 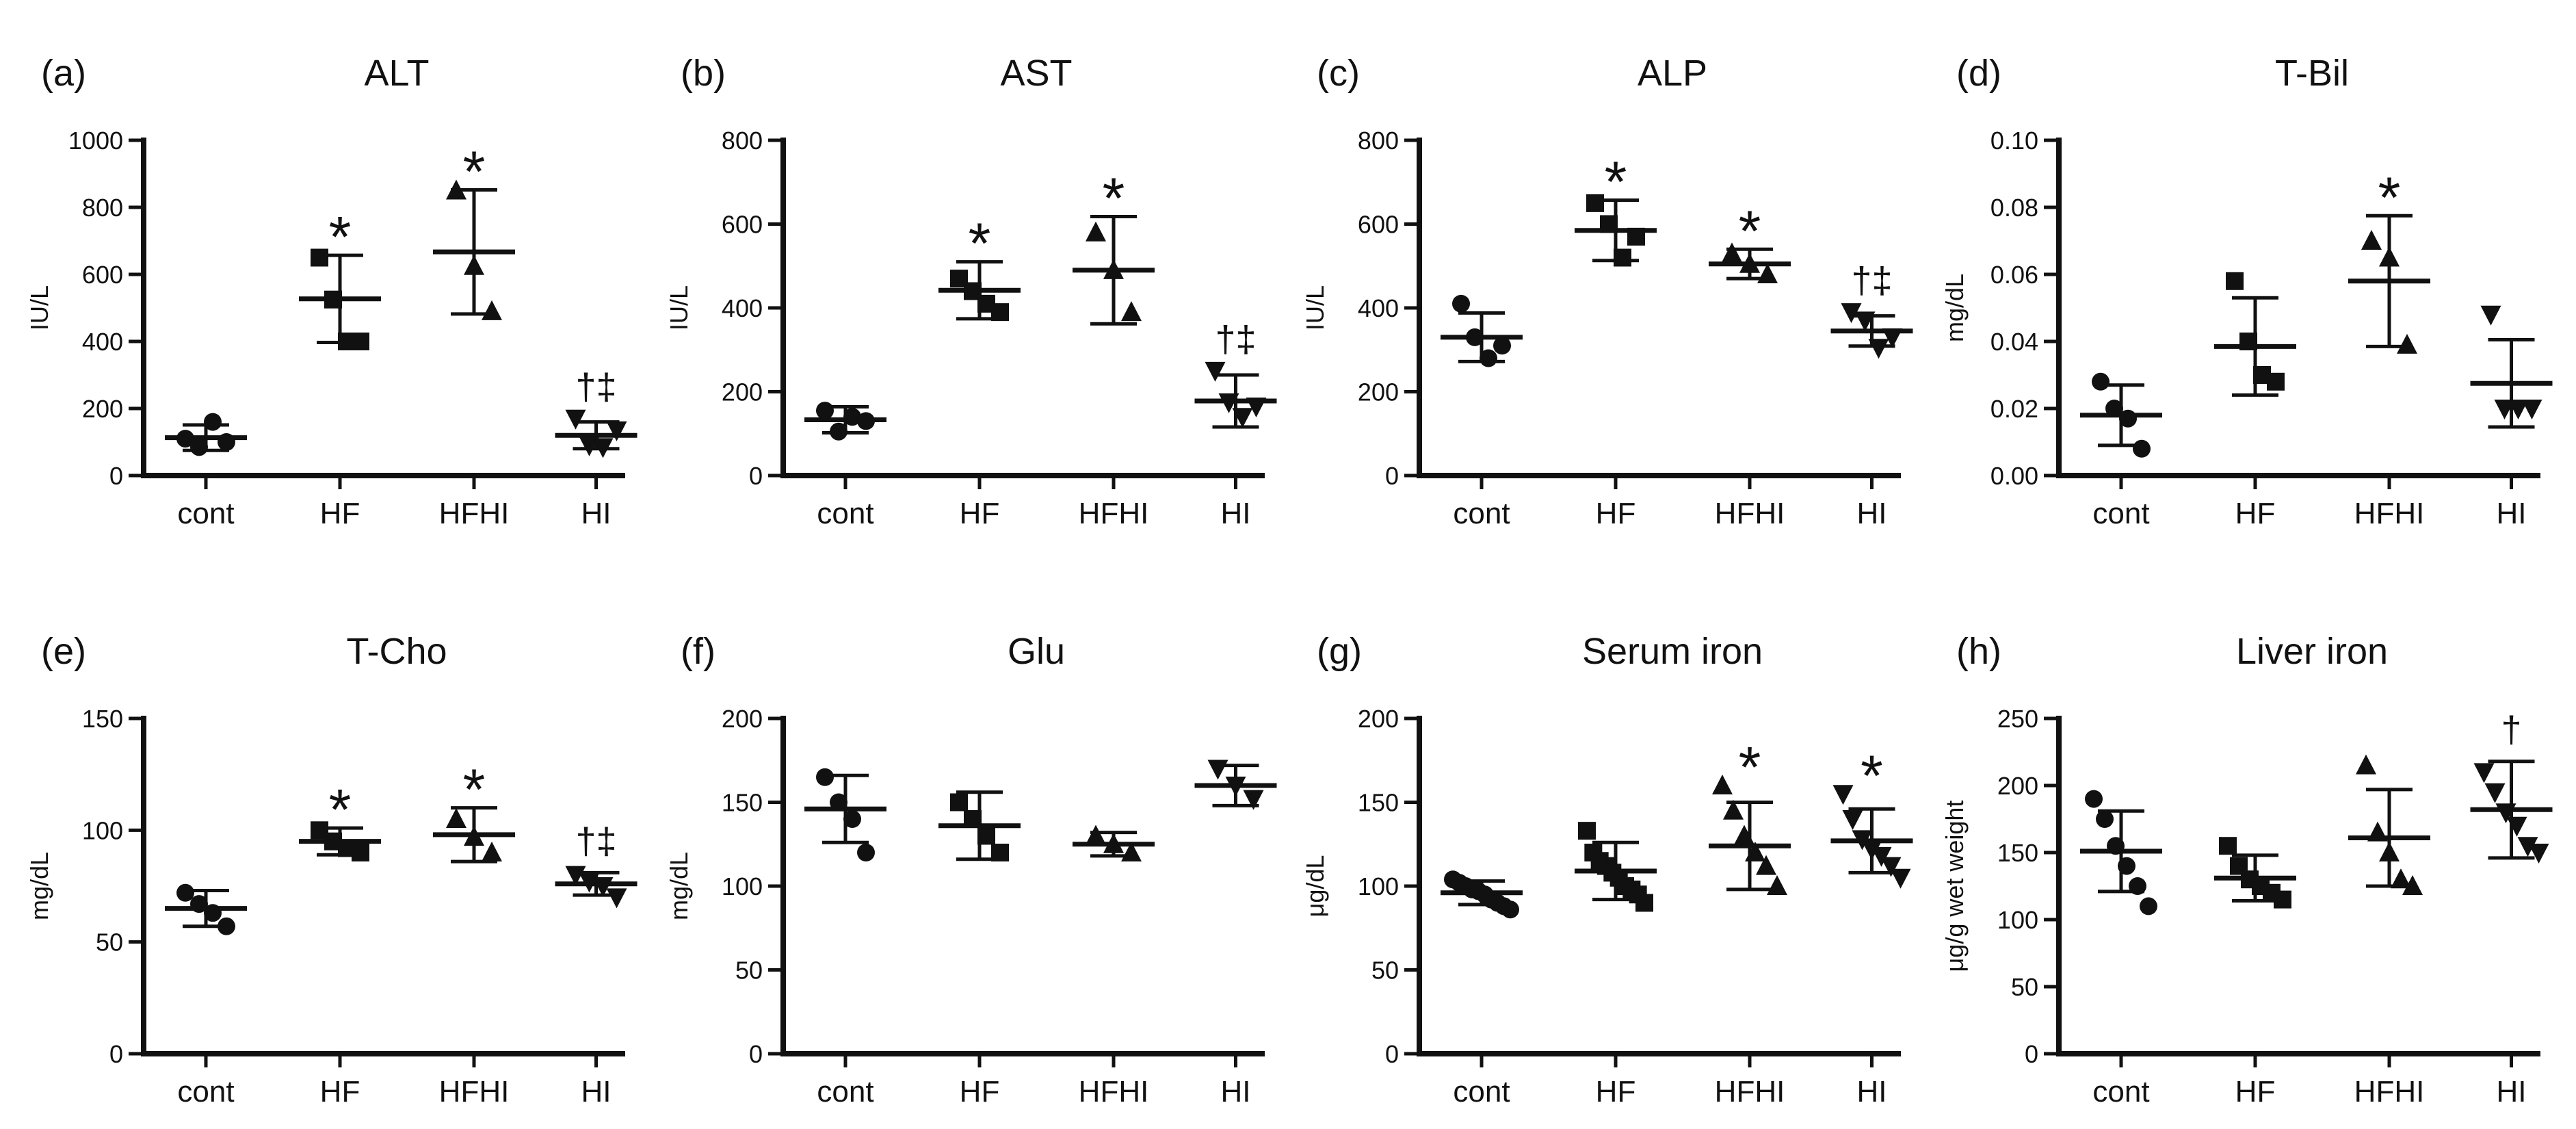 I want to click on y-axis-label: μg/dL, so click(x=1315, y=886).